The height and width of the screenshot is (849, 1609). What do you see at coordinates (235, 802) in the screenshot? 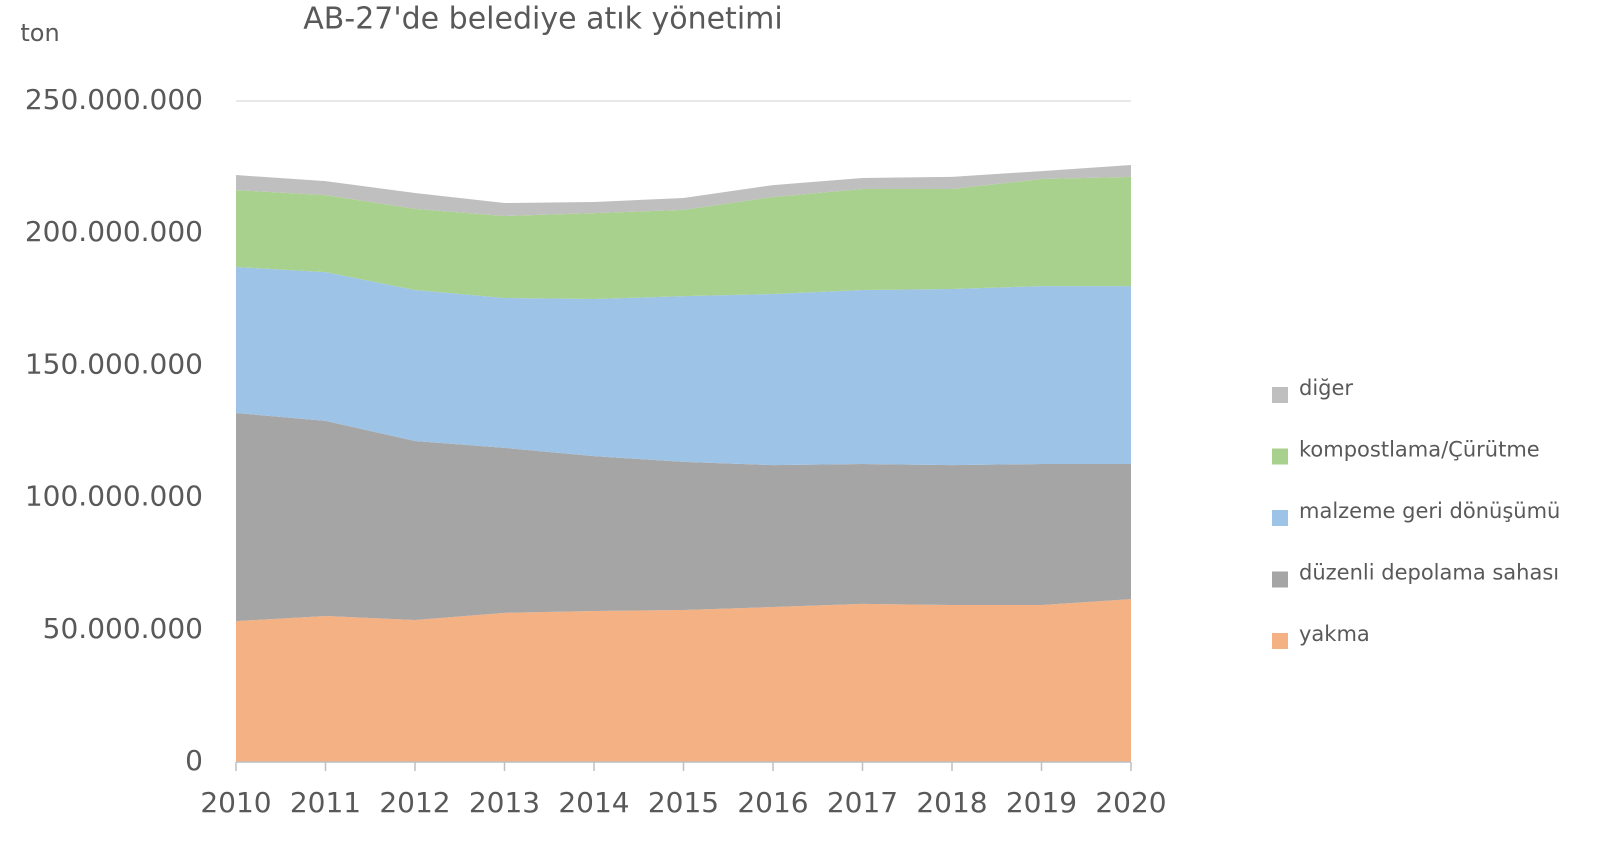
I see `x-tick-label: 2010` at bounding box center [235, 802].